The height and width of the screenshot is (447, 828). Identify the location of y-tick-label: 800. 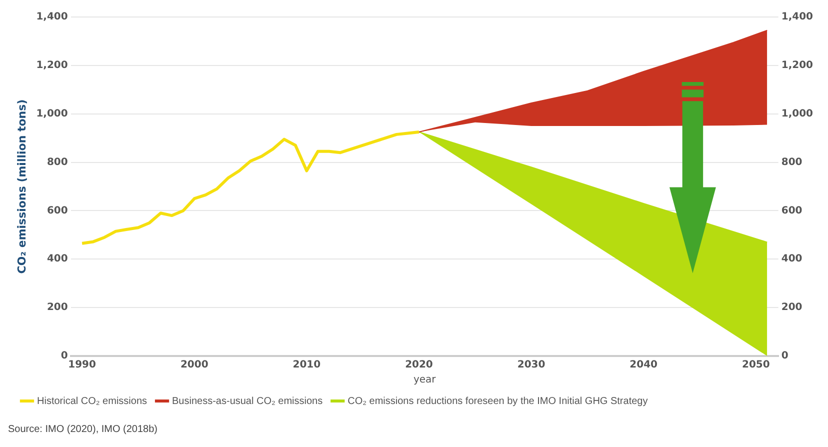
(57, 162).